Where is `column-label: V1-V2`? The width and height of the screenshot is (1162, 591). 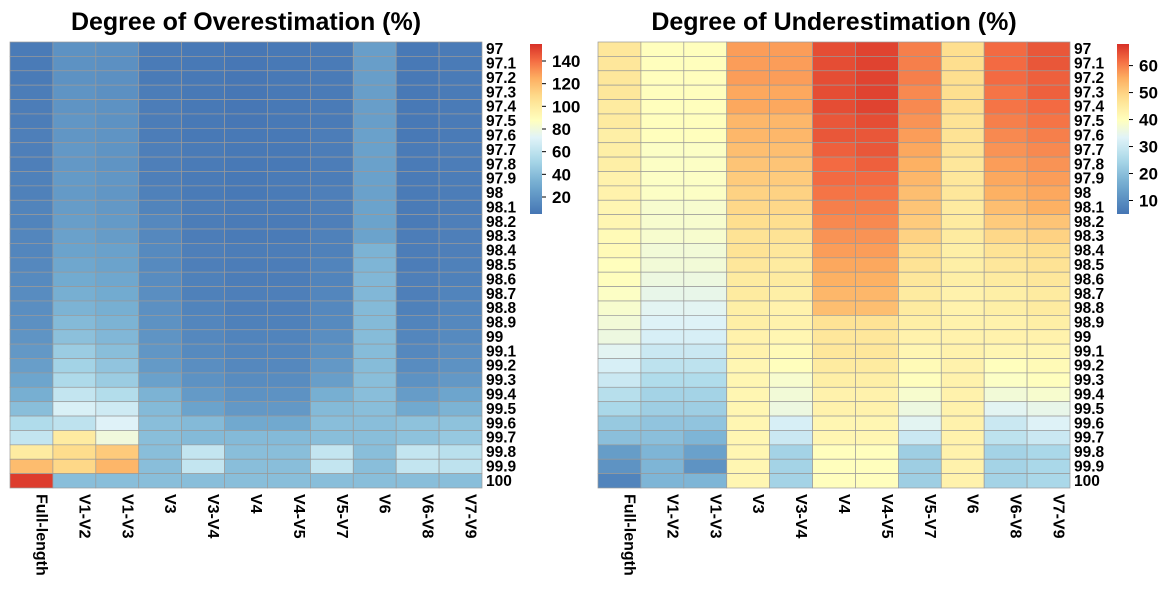
column-label: V1-V2 is located at coordinates (83, 516).